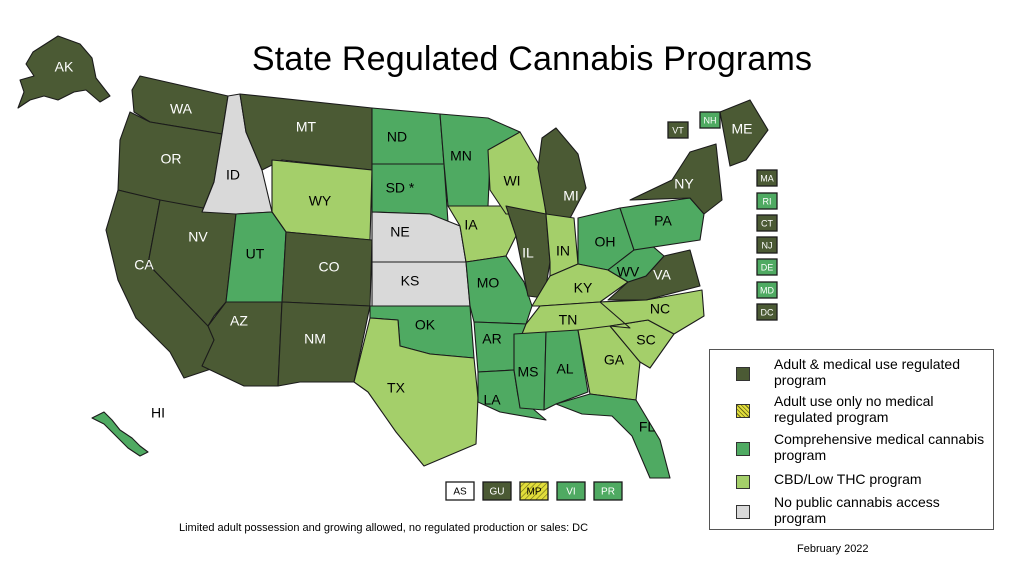 This screenshot has width=1024, height=576. What do you see at coordinates (511, 181) in the screenshot?
I see `state-label-wi: WI` at bounding box center [511, 181].